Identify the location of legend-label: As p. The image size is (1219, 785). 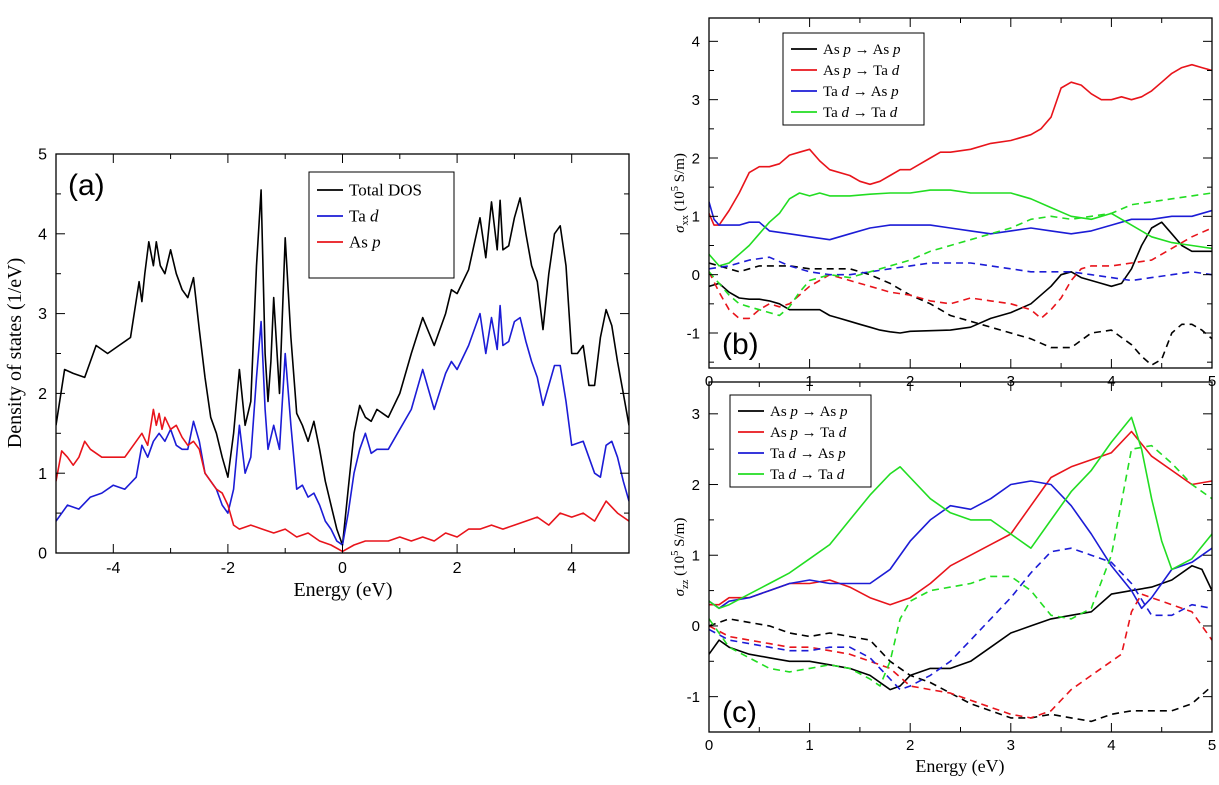
(365, 242).